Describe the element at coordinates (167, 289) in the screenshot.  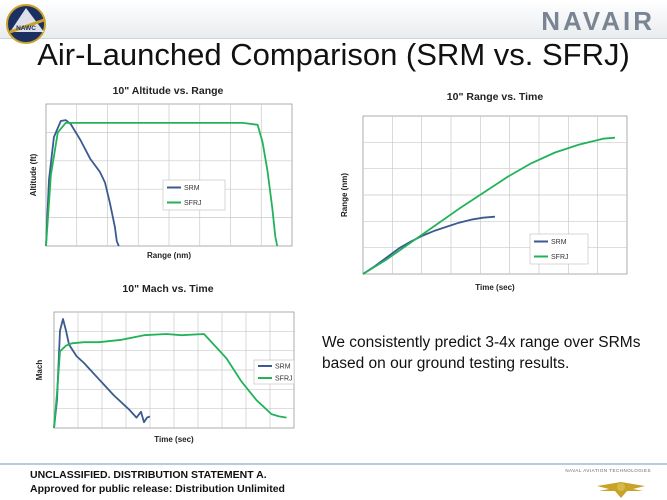
I see `chart-title: 10" Mach vs. Time` at that location.